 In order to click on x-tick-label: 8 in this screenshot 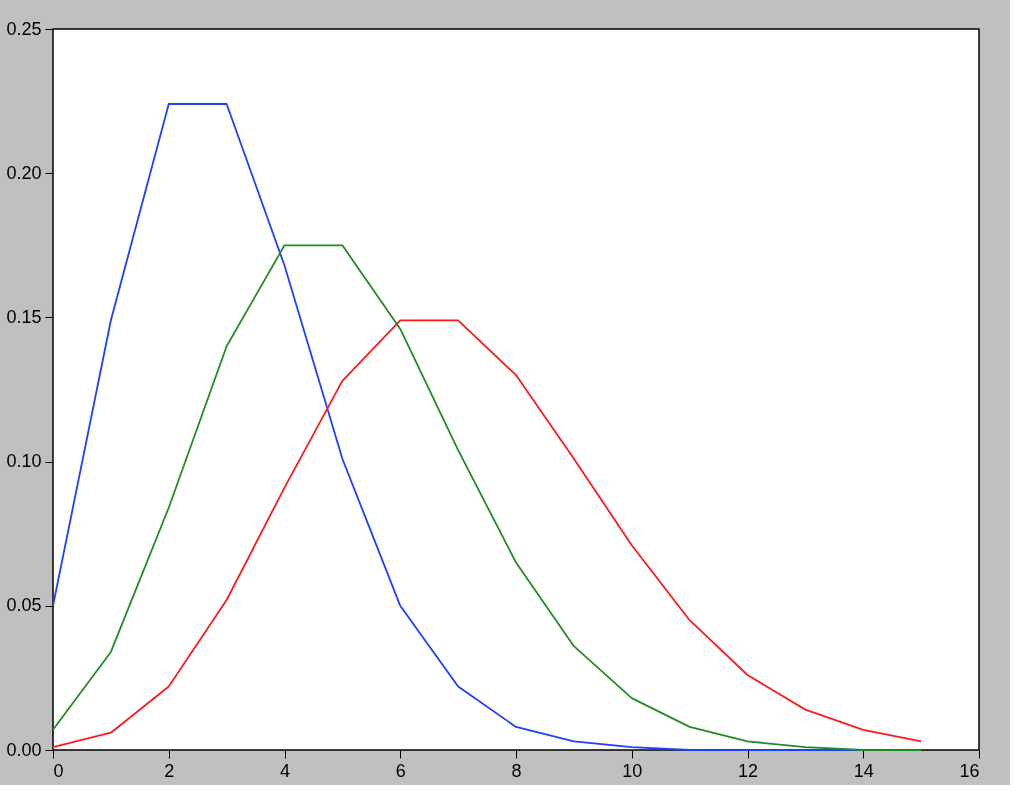, I will do `click(516, 770)`.